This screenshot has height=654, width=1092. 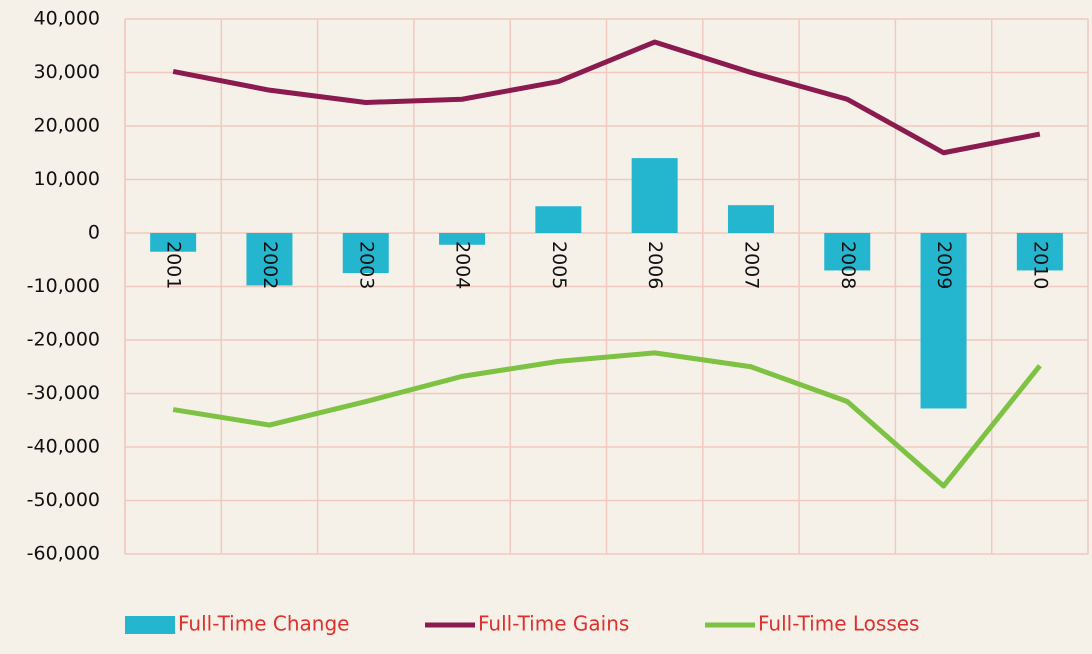 What do you see at coordinates (263, 624) in the screenshot?
I see `legend-label: Full-Time Change` at bounding box center [263, 624].